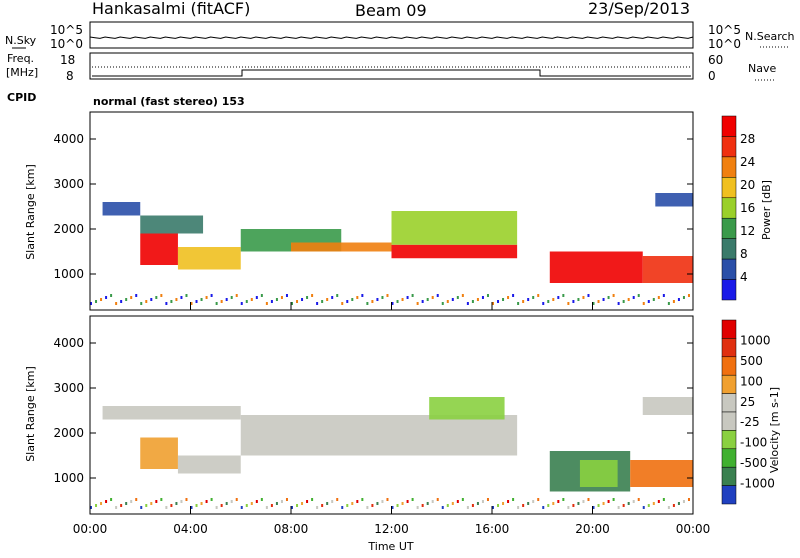 The height and width of the screenshot is (558, 800). I want to click on colorbar-tick-label: -1000, so click(757, 484).